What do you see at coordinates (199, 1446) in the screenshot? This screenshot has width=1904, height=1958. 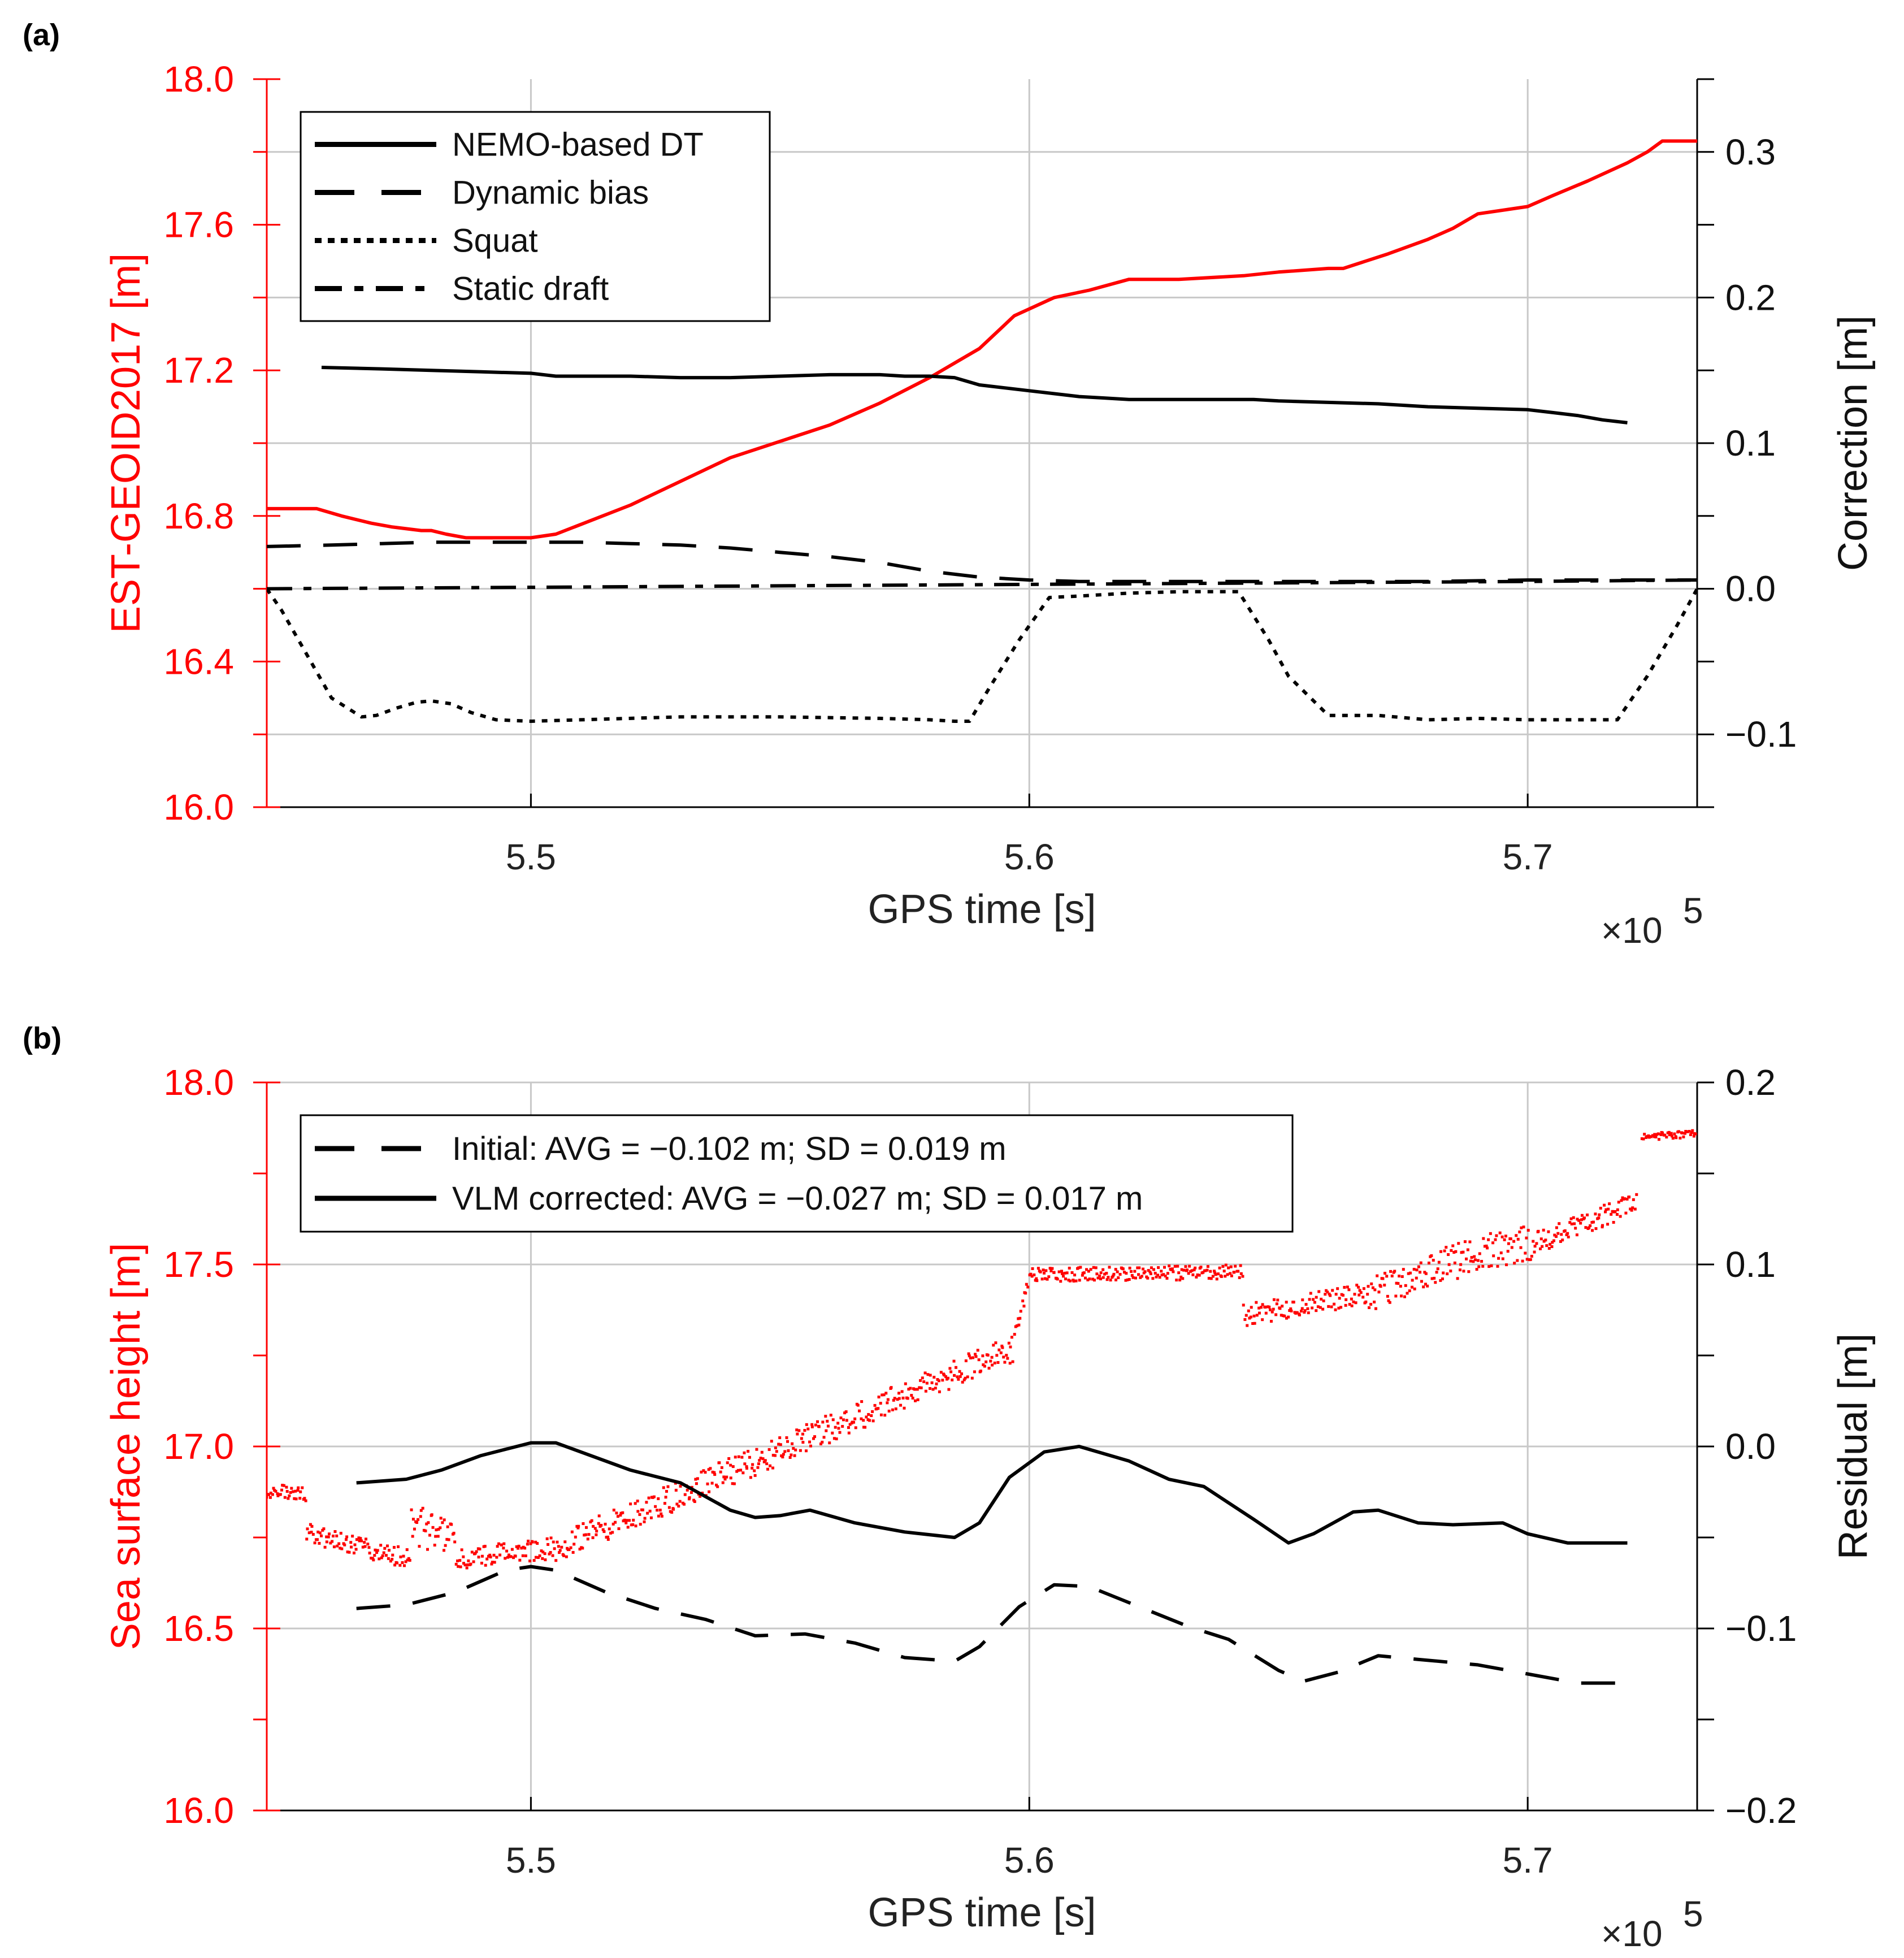 I see `left-tick-label: 17.0` at bounding box center [199, 1446].